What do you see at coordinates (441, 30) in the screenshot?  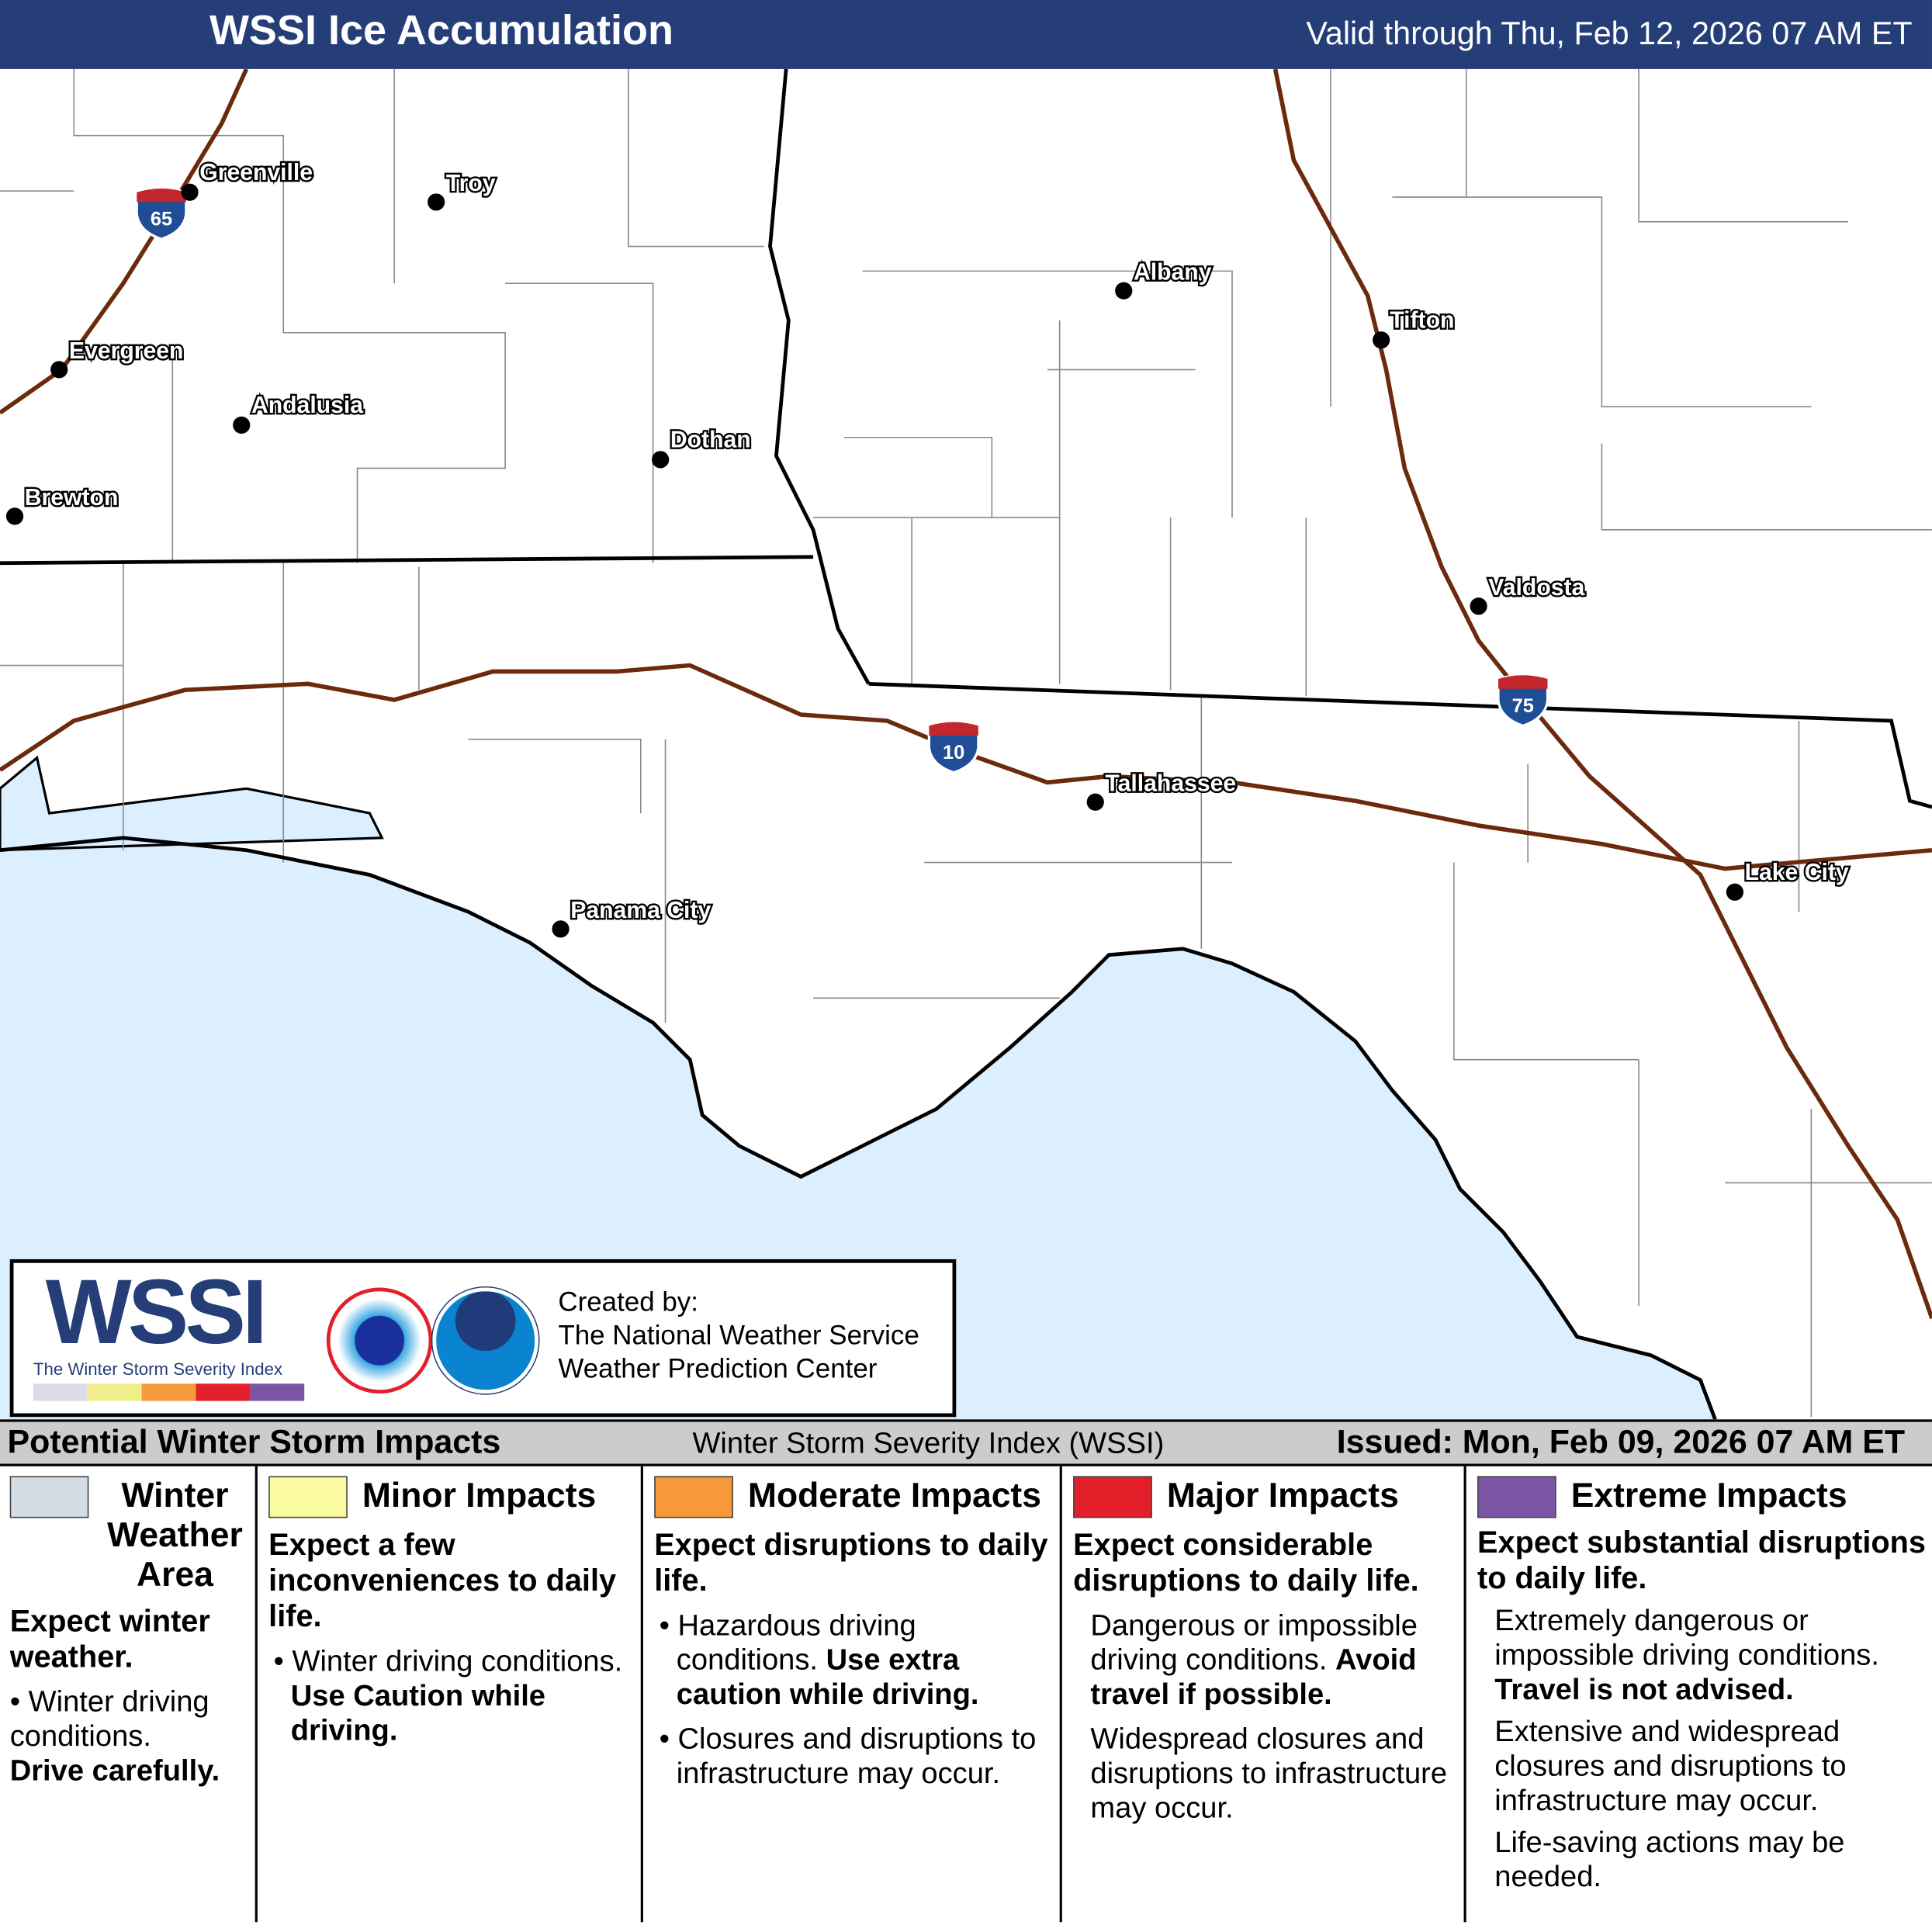 I see `map-title: WSSI Ice Accumulation` at bounding box center [441, 30].